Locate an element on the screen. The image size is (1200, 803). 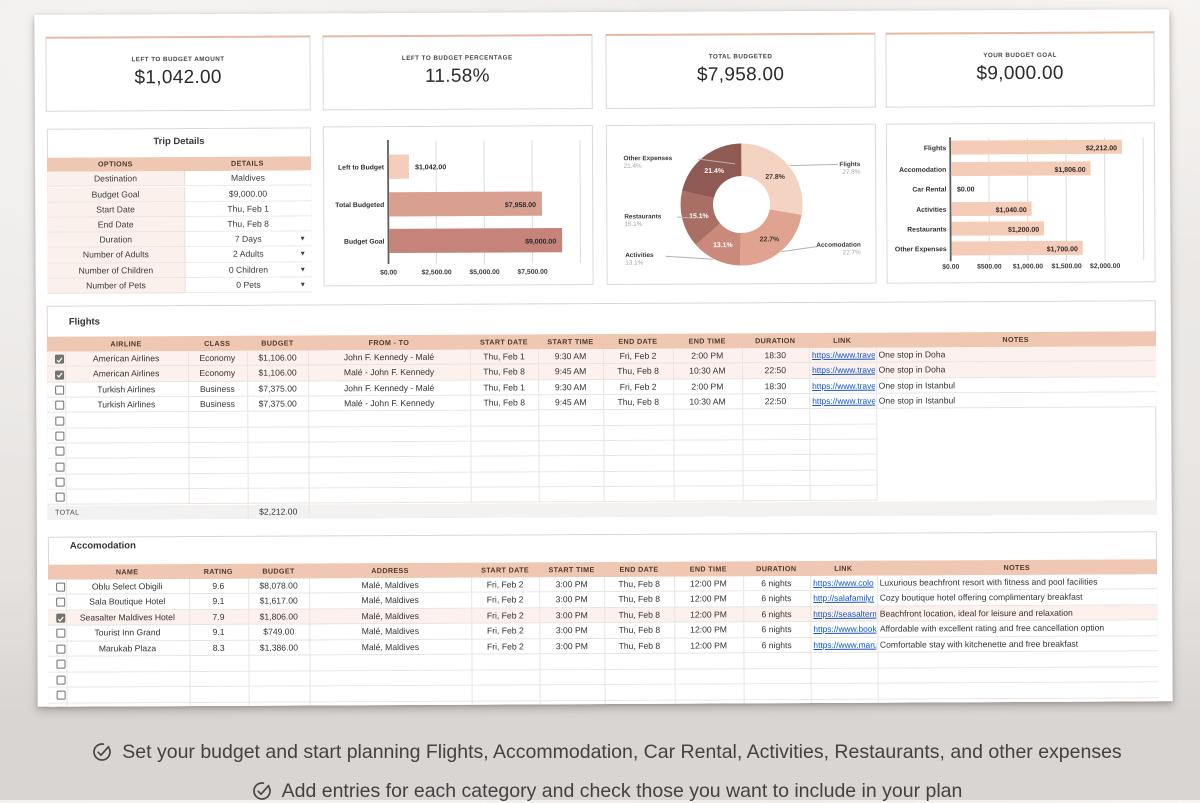
svg-text: $9,000.00 is located at coordinates (540, 241).